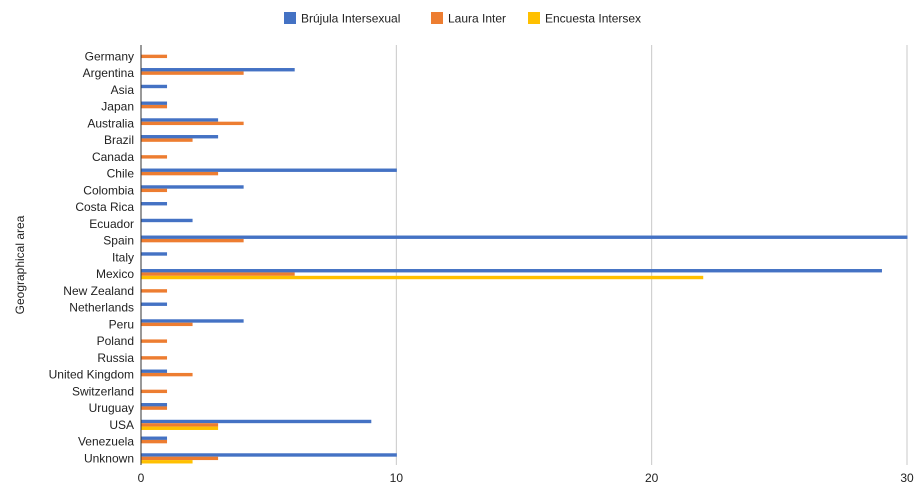 The height and width of the screenshot is (487, 920). What do you see at coordinates (593, 19) in the screenshot?
I see `legend-label: Encuesta Intersex` at bounding box center [593, 19].